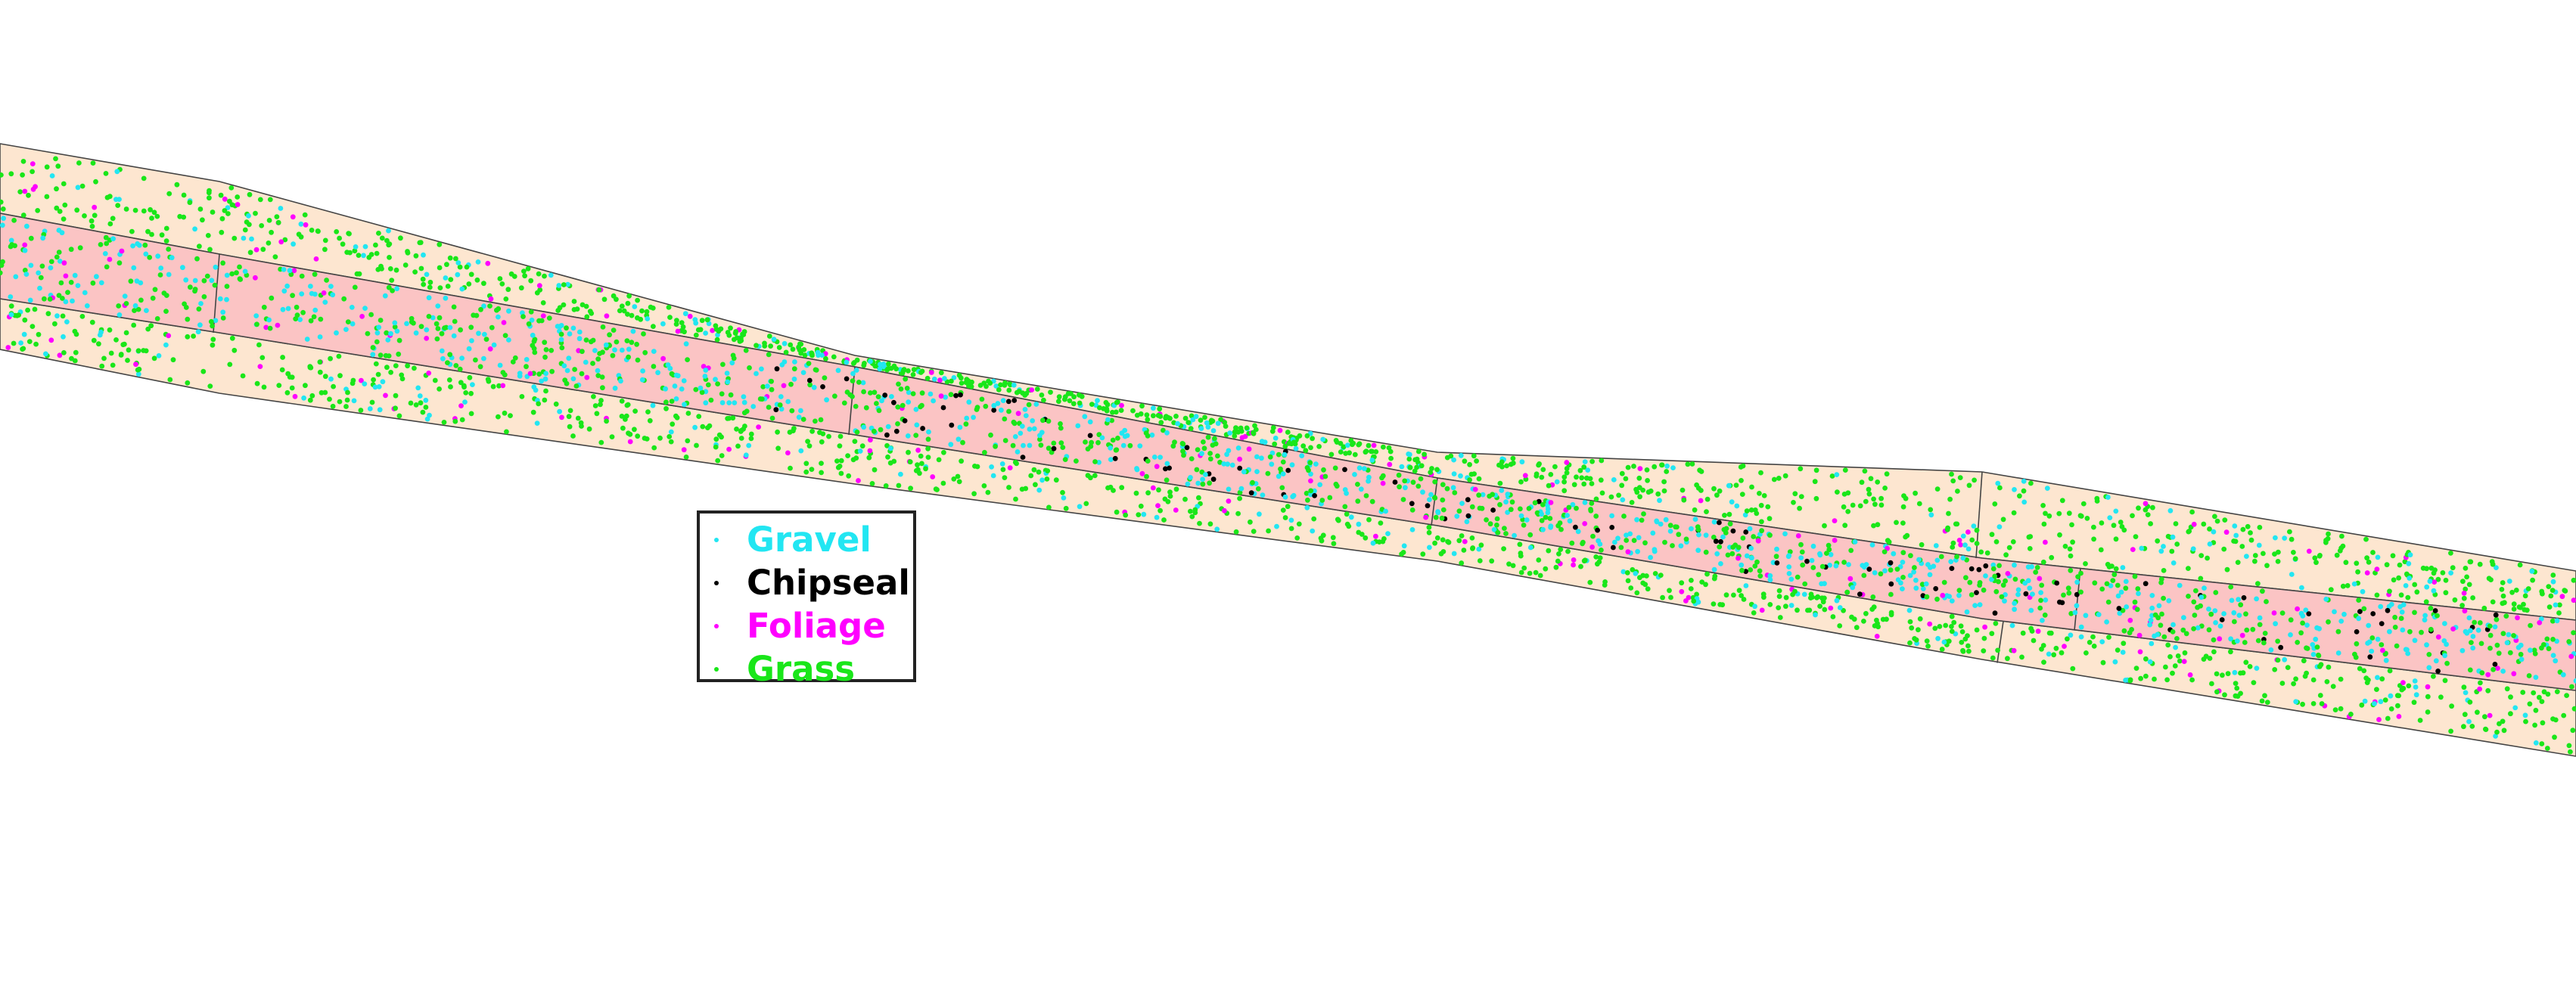 The width and height of the screenshot is (2576, 996). What do you see at coordinates (806, 668) in the screenshot?
I see `legend-item-grass: Grass` at bounding box center [806, 668].